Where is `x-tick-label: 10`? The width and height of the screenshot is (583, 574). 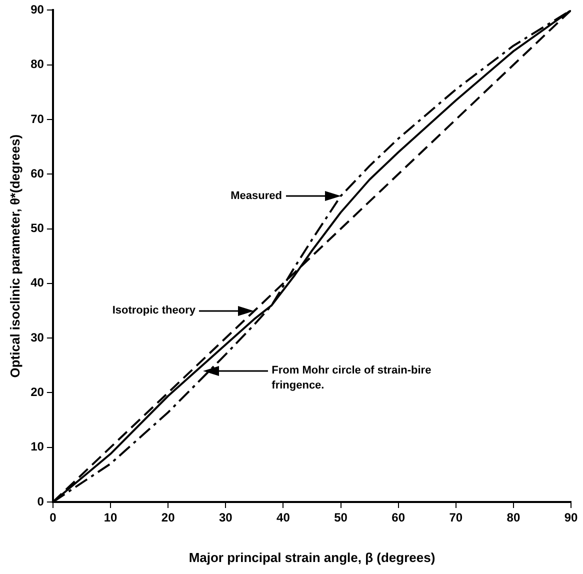
x-tick-label: 10 is located at coordinates (111, 517).